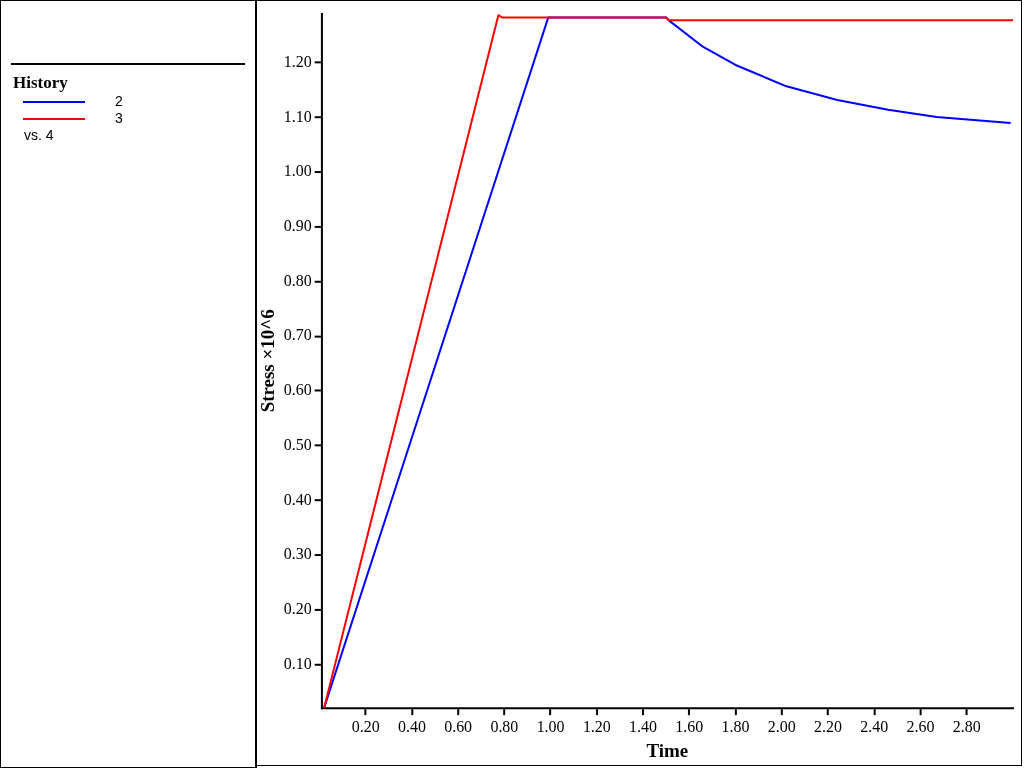 Image resolution: width=1024 pixels, height=768 pixels. What do you see at coordinates (667, 750) in the screenshot?
I see `x-axis-title: Time` at bounding box center [667, 750].